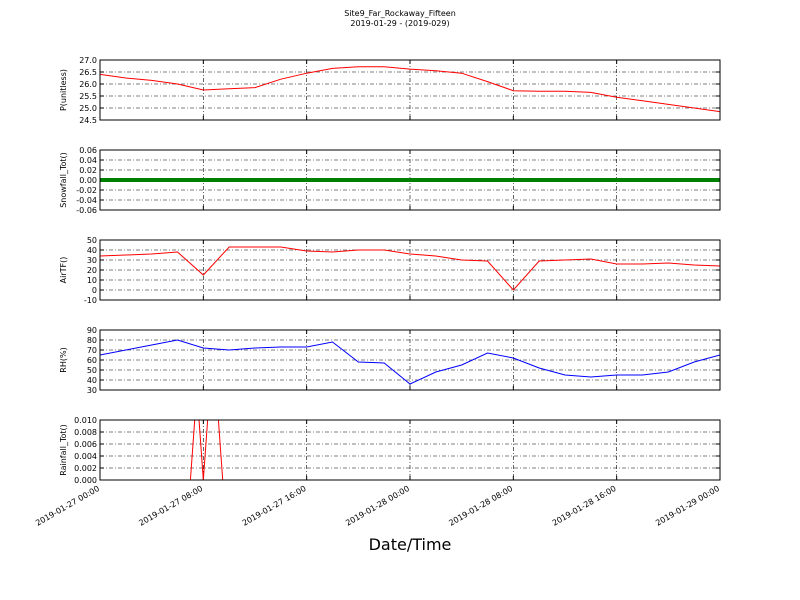 The height and width of the screenshot is (600, 800). Describe the element at coordinates (92, 330) in the screenshot. I see `y-tick-label: 90` at that location.